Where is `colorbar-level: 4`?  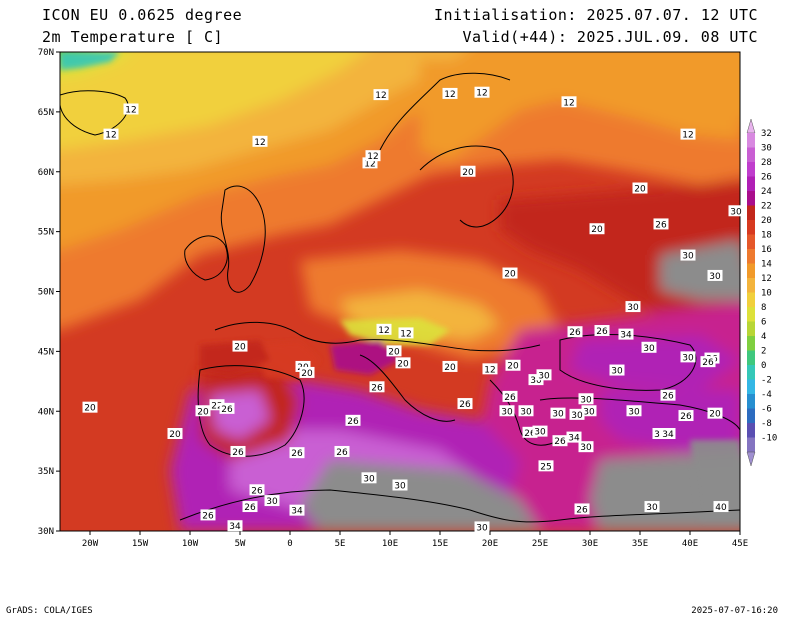 colorbar-level: 4 is located at coordinates (763, 337).